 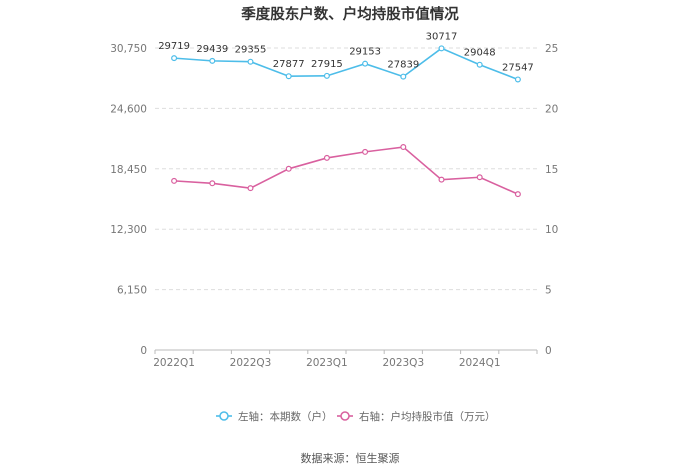 I want to click on data-label: 29439, so click(x=212, y=49).